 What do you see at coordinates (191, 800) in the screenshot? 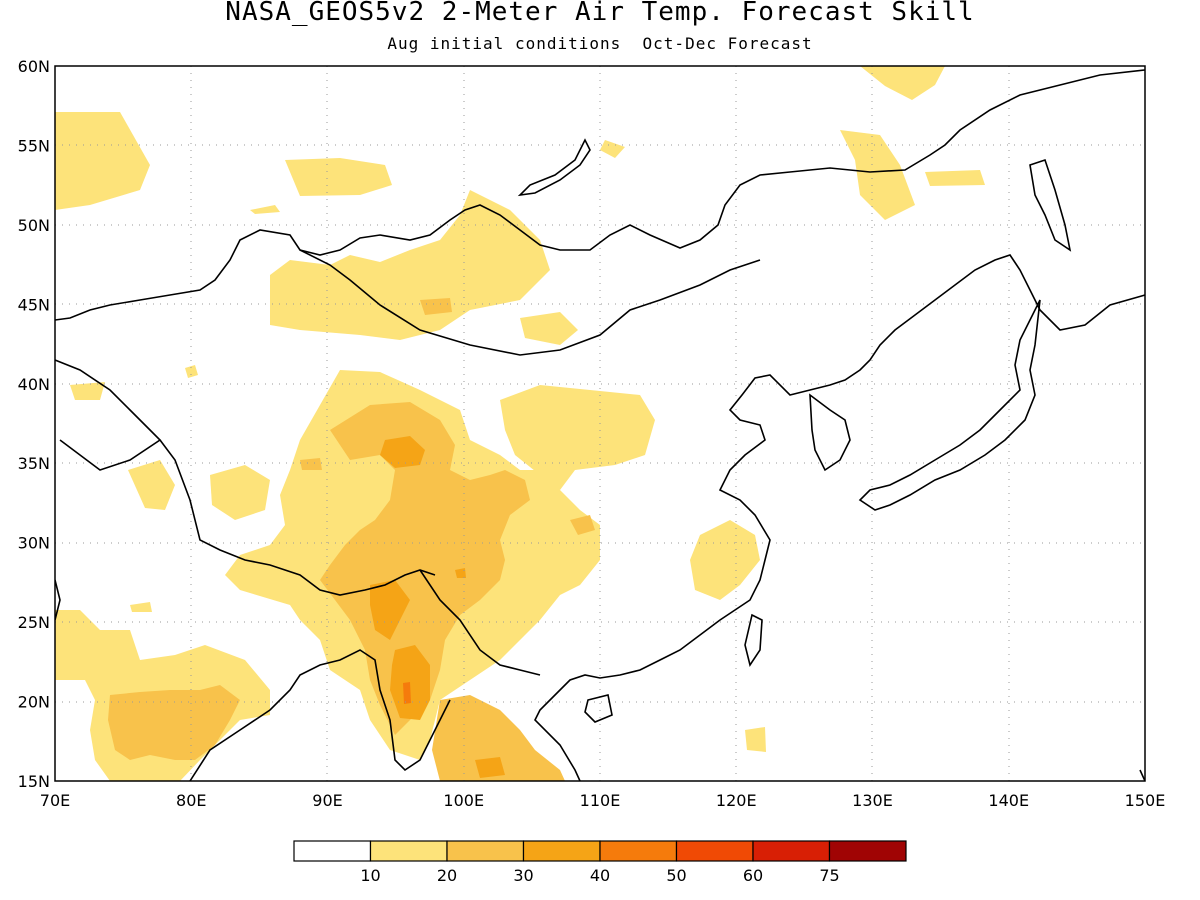
I see `lon-tick-label: 80E` at bounding box center [191, 800].